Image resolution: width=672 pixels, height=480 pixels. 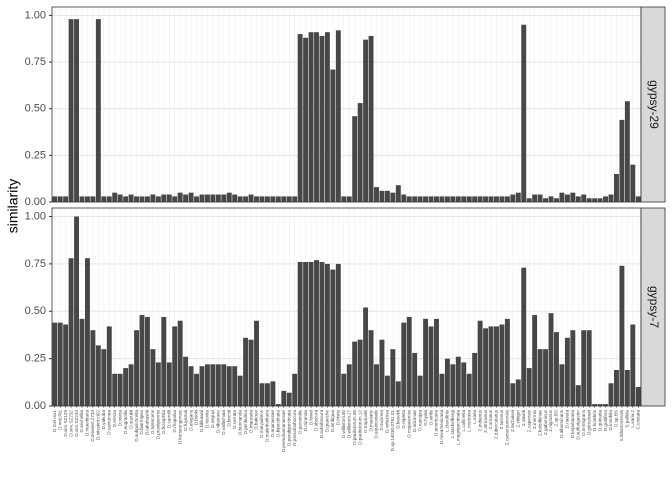 What do you see at coordinates (512, 421) in the screenshot?
I see `x-tick-label: Z.lachaisei` at bounding box center [512, 421].